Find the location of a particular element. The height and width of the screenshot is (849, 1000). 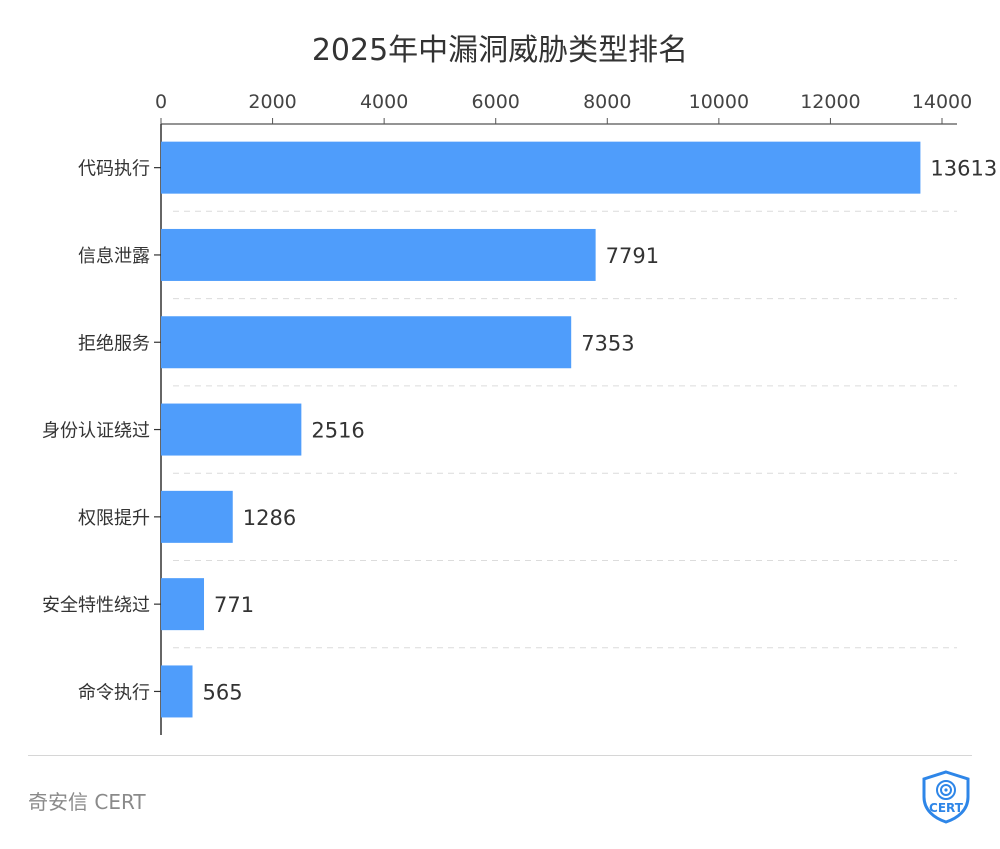

bar-value-label: 2516 is located at coordinates (337, 431).